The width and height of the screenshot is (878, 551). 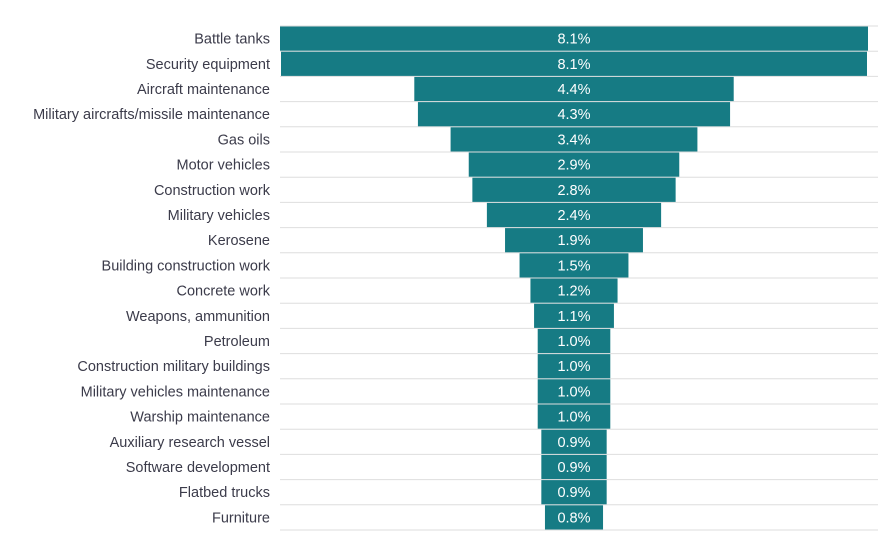 What do you see at coordinates (198, 468) in the screenshot?
I see `category-label: Software development` at bounding box center [198, 468].